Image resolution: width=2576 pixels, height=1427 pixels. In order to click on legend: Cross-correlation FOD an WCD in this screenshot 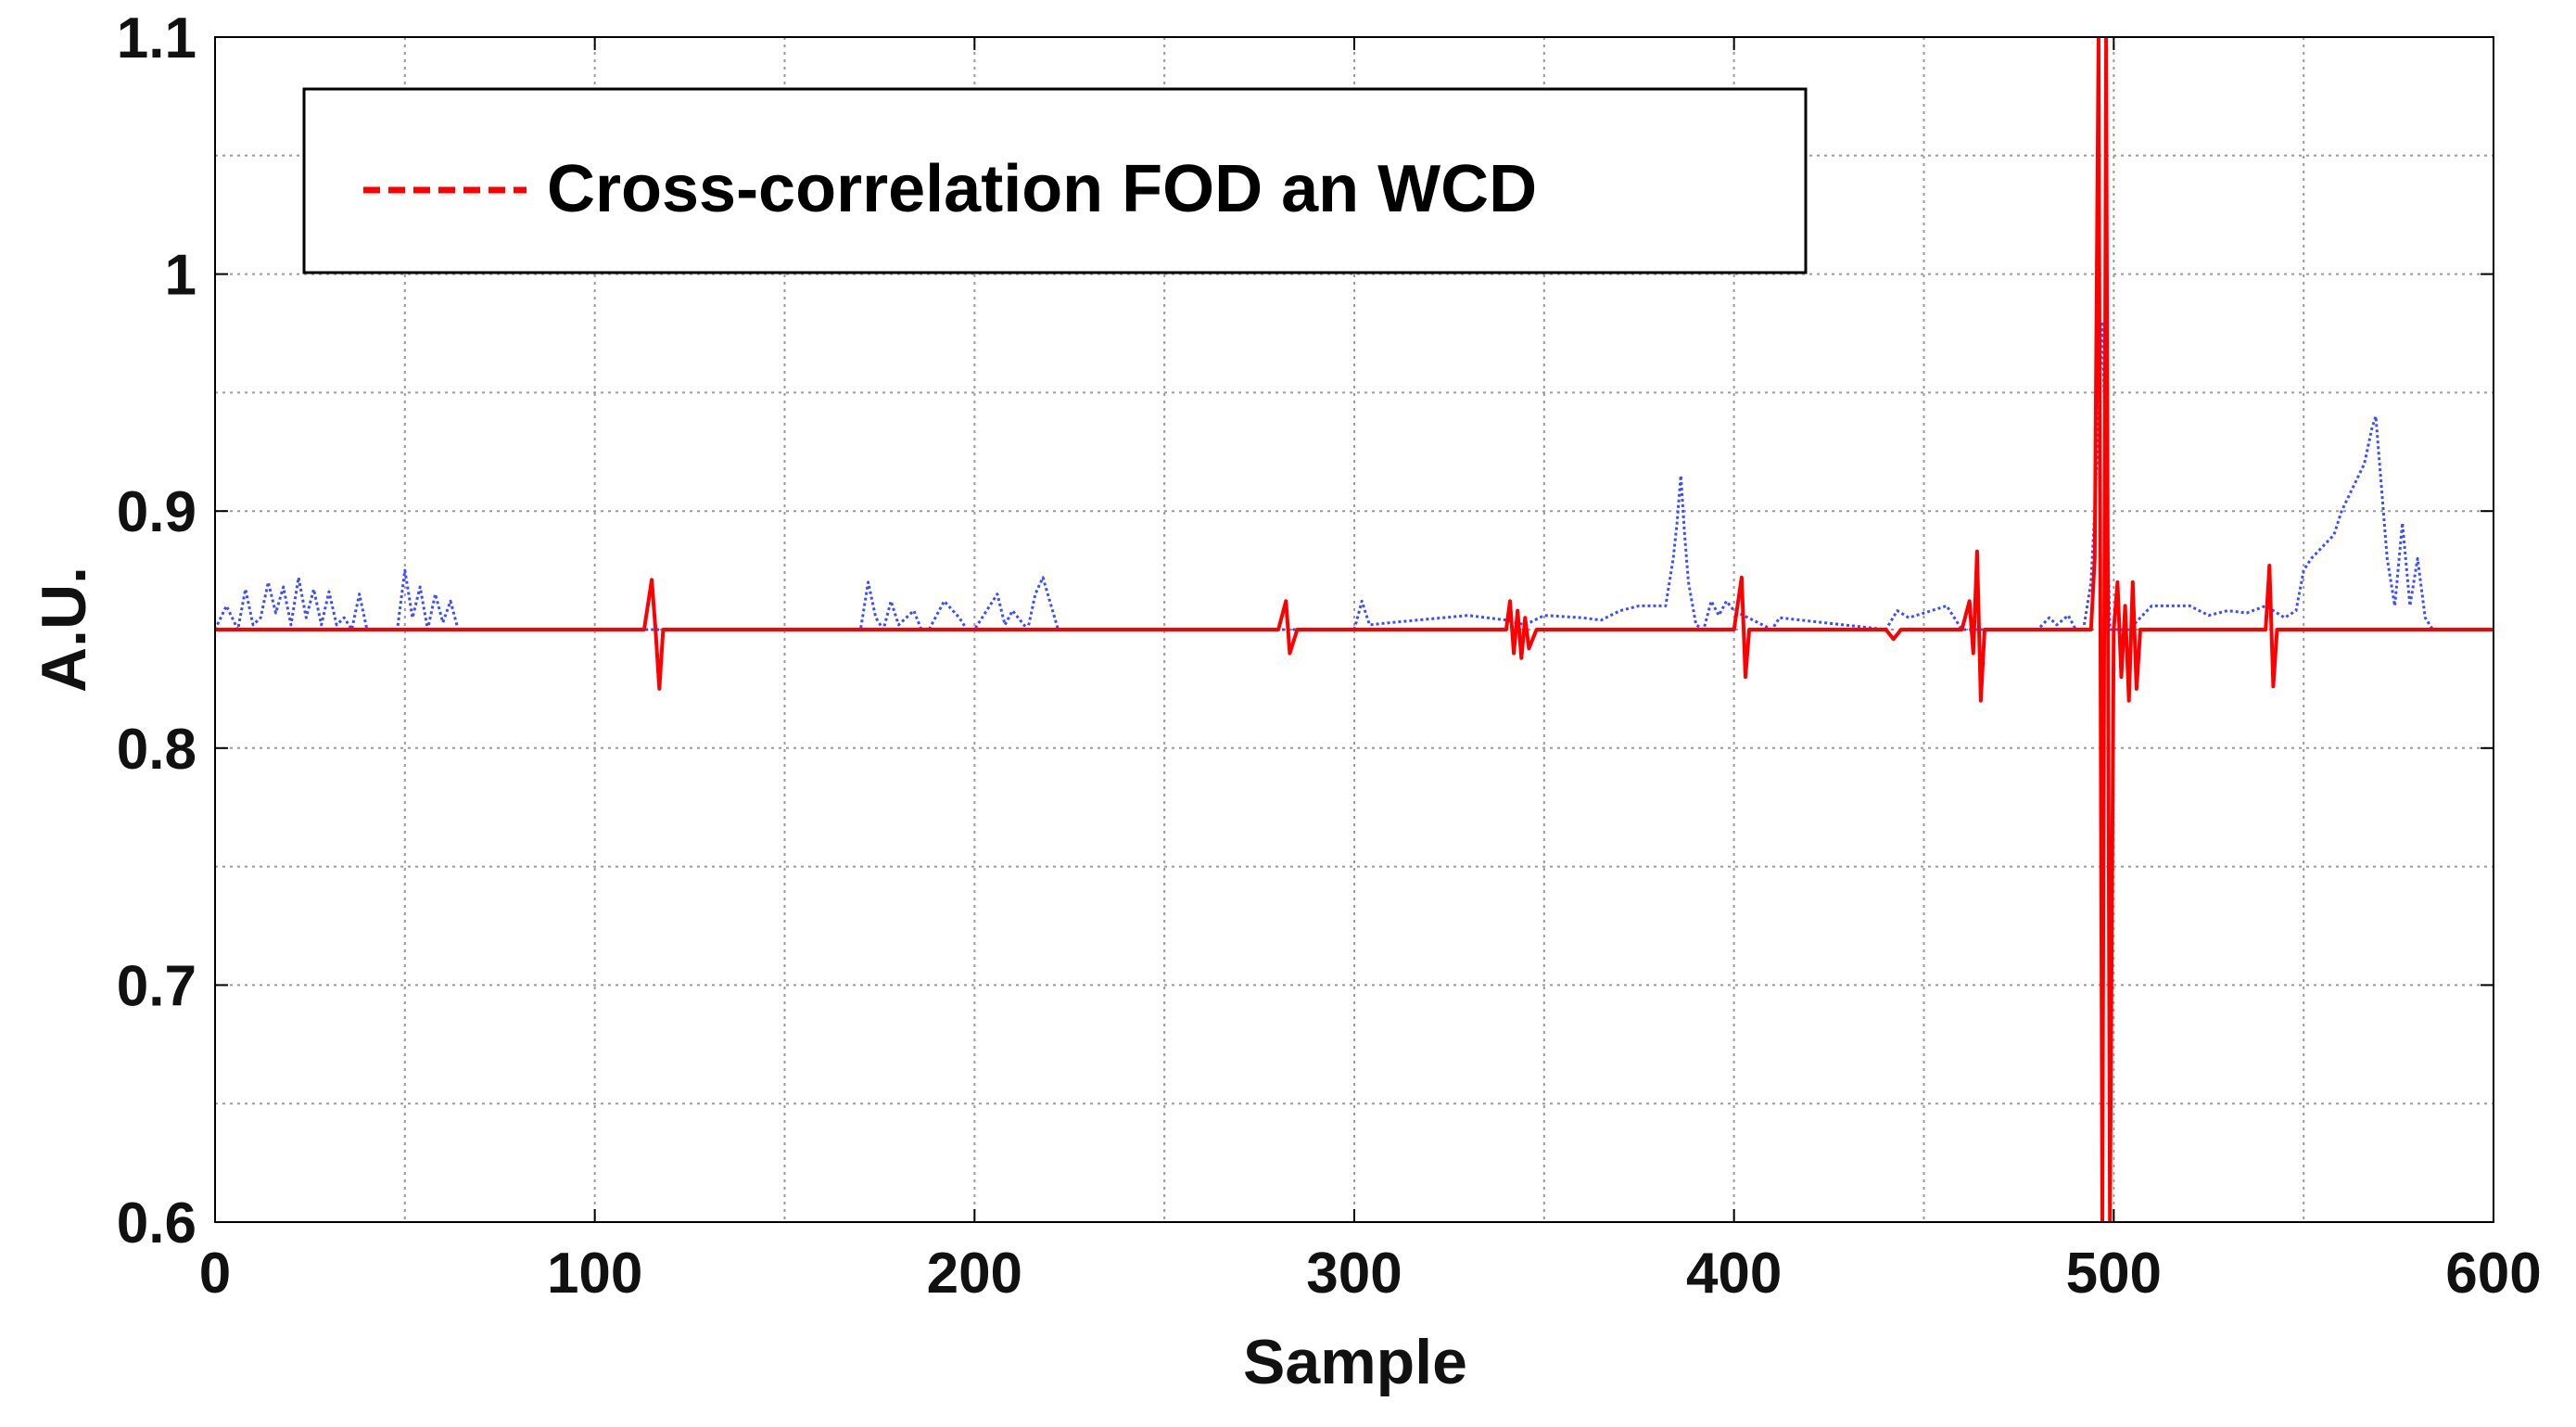, I will do `click(1055, 180)`.